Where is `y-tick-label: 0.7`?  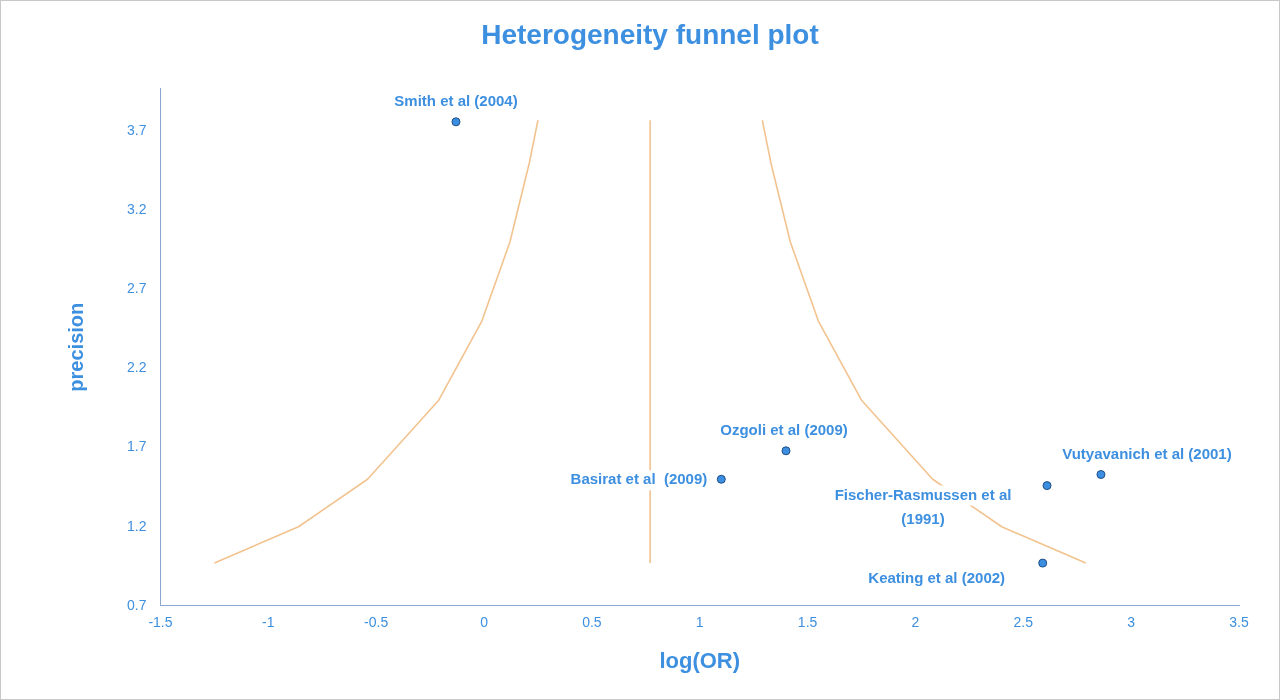
y-tick-label: 0.7 is located at coordinates (136, 604).